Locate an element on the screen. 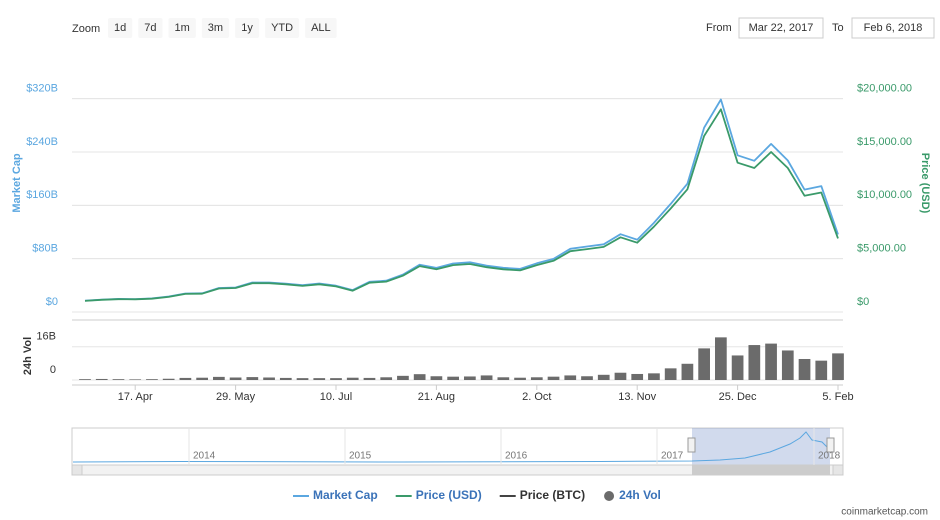 This screenshot has height=520, width=940. x-tick-label: 25. Dec is located at coordinates (738, 397).